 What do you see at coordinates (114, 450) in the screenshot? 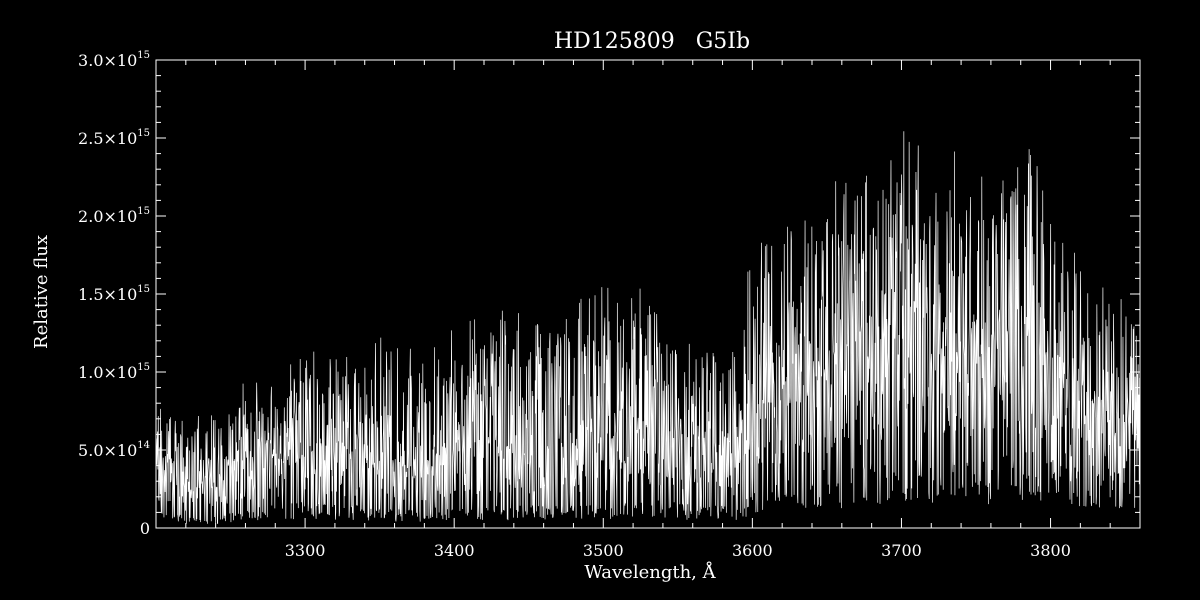
I see `y-tick-label: 5.0×10¹⁴` at bounding box center [114, 450].